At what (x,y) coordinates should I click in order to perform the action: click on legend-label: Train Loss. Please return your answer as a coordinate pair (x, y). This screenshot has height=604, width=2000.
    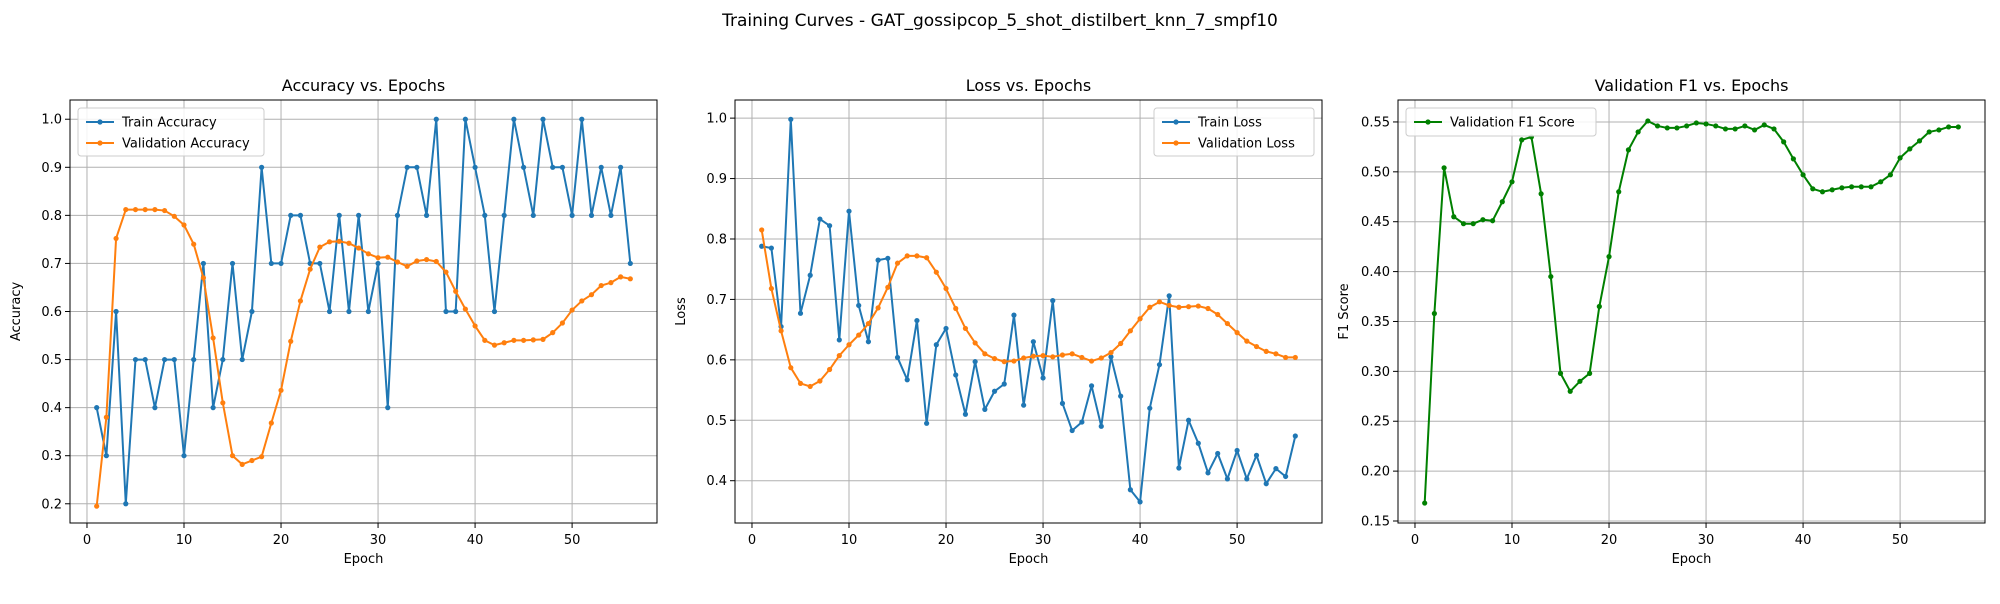
    Looking at the image, I should click on (1229, 123).